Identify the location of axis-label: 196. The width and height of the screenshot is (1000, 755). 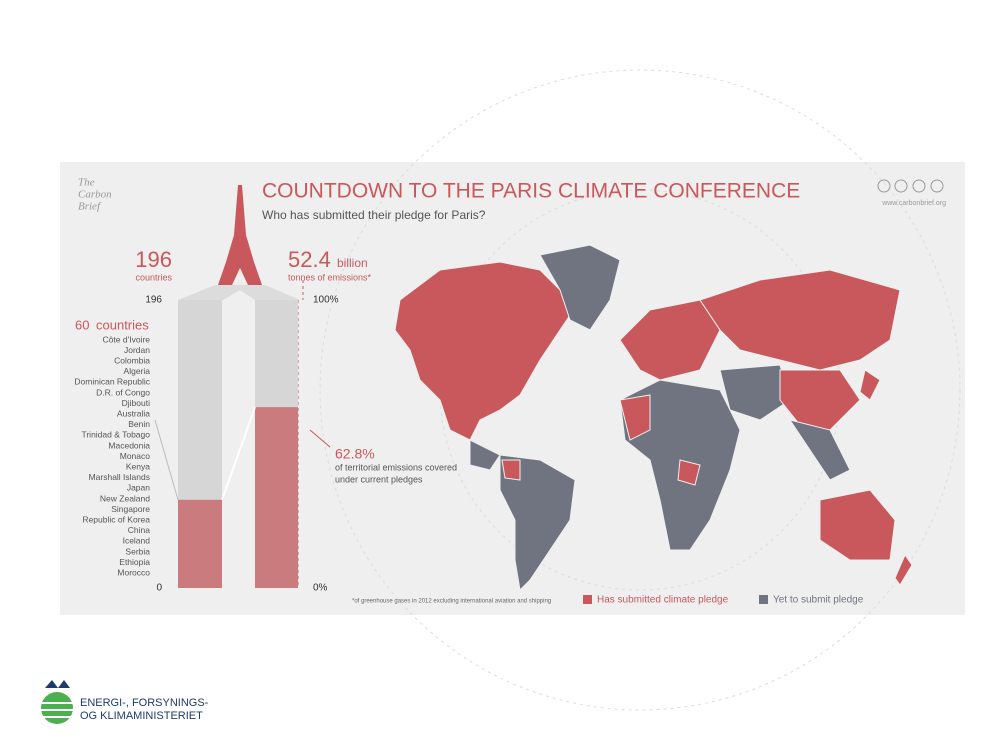
(153, 300).